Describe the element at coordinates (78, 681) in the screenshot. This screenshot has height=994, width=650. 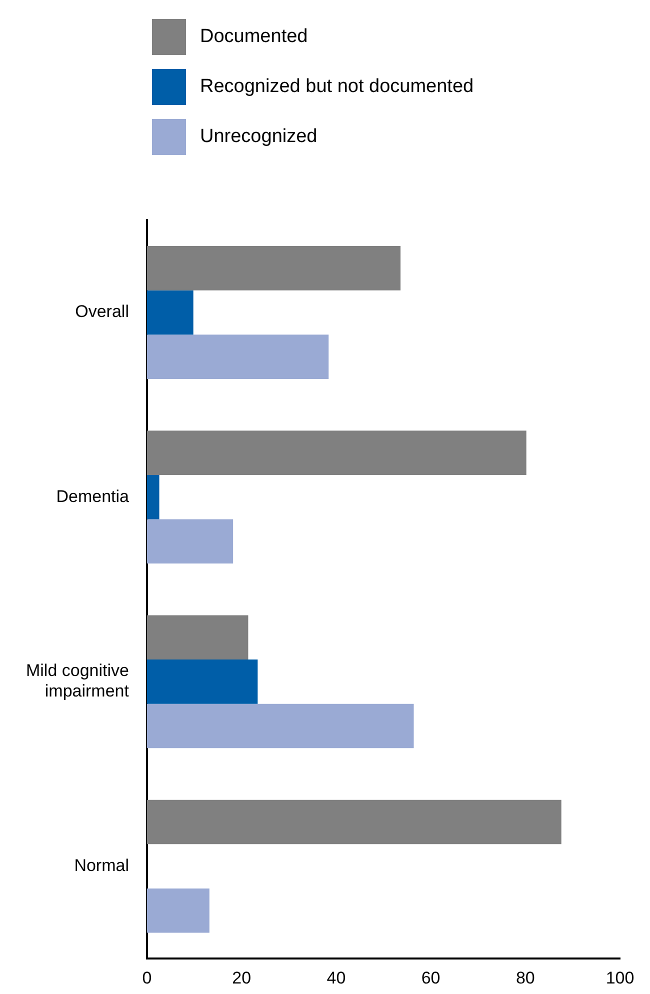
I see `y-tick-label: Mild cognitive impairment` at that location.